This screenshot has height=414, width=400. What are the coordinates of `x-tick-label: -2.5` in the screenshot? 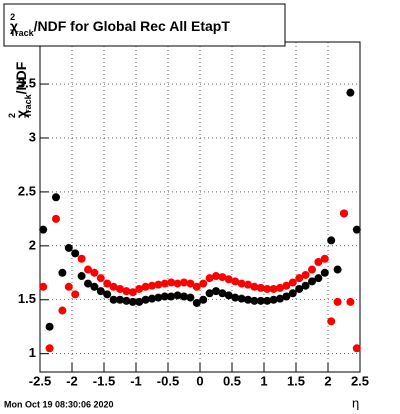 It's located at (40, 380).